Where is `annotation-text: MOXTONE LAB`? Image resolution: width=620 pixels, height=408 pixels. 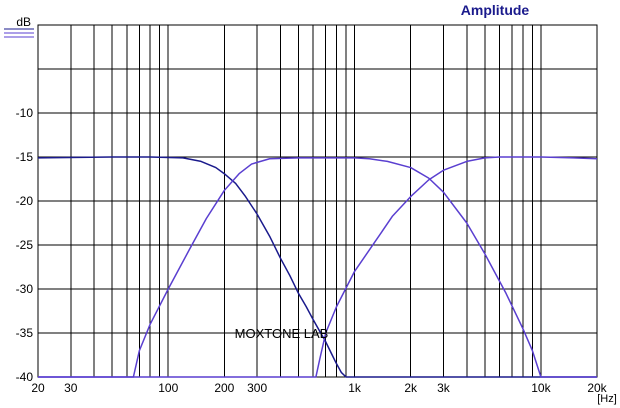 annotation-text: MOXTONE LAB is located at coordinates (282, 333).